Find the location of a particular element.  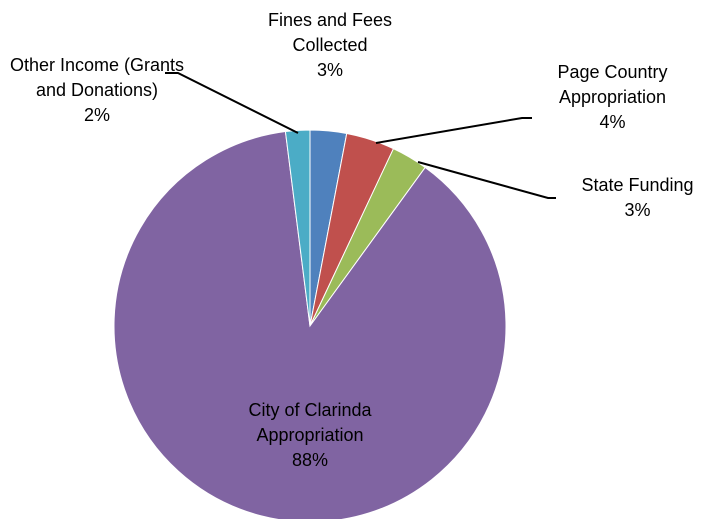

value-label: 88% is located at coordinates (310, 460).